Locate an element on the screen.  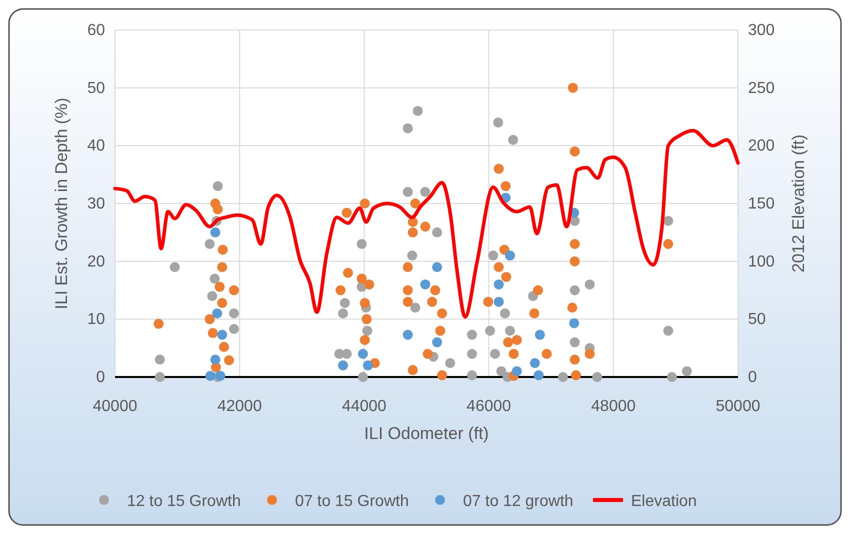
y2-tick-label: 50 is located at coordinates (757, 319).